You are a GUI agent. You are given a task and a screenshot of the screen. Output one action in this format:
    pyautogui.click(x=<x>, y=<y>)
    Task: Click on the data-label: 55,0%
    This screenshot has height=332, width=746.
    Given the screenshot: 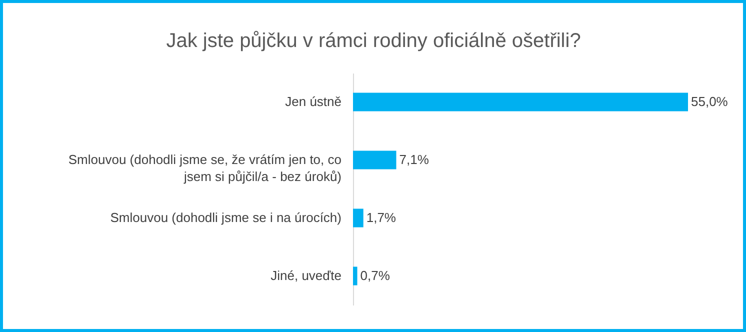 What is the action you would take?
    pyautogui.click(x=709, y=101)
    